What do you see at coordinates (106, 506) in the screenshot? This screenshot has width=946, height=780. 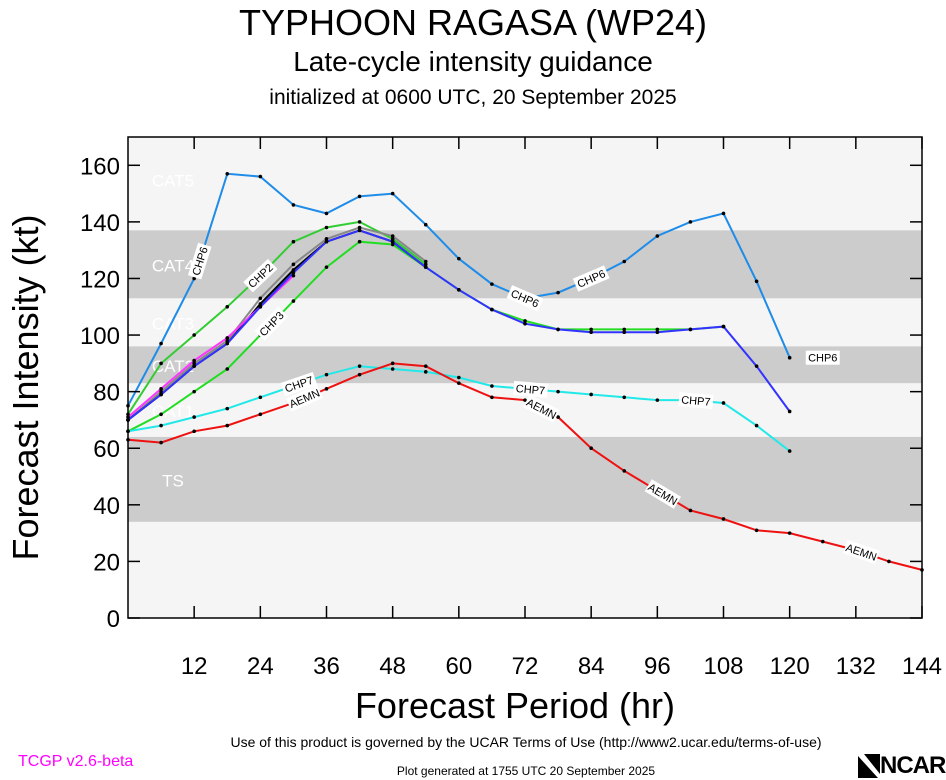 I see `y-tick-label: 40` at bounding box center [106, 506].